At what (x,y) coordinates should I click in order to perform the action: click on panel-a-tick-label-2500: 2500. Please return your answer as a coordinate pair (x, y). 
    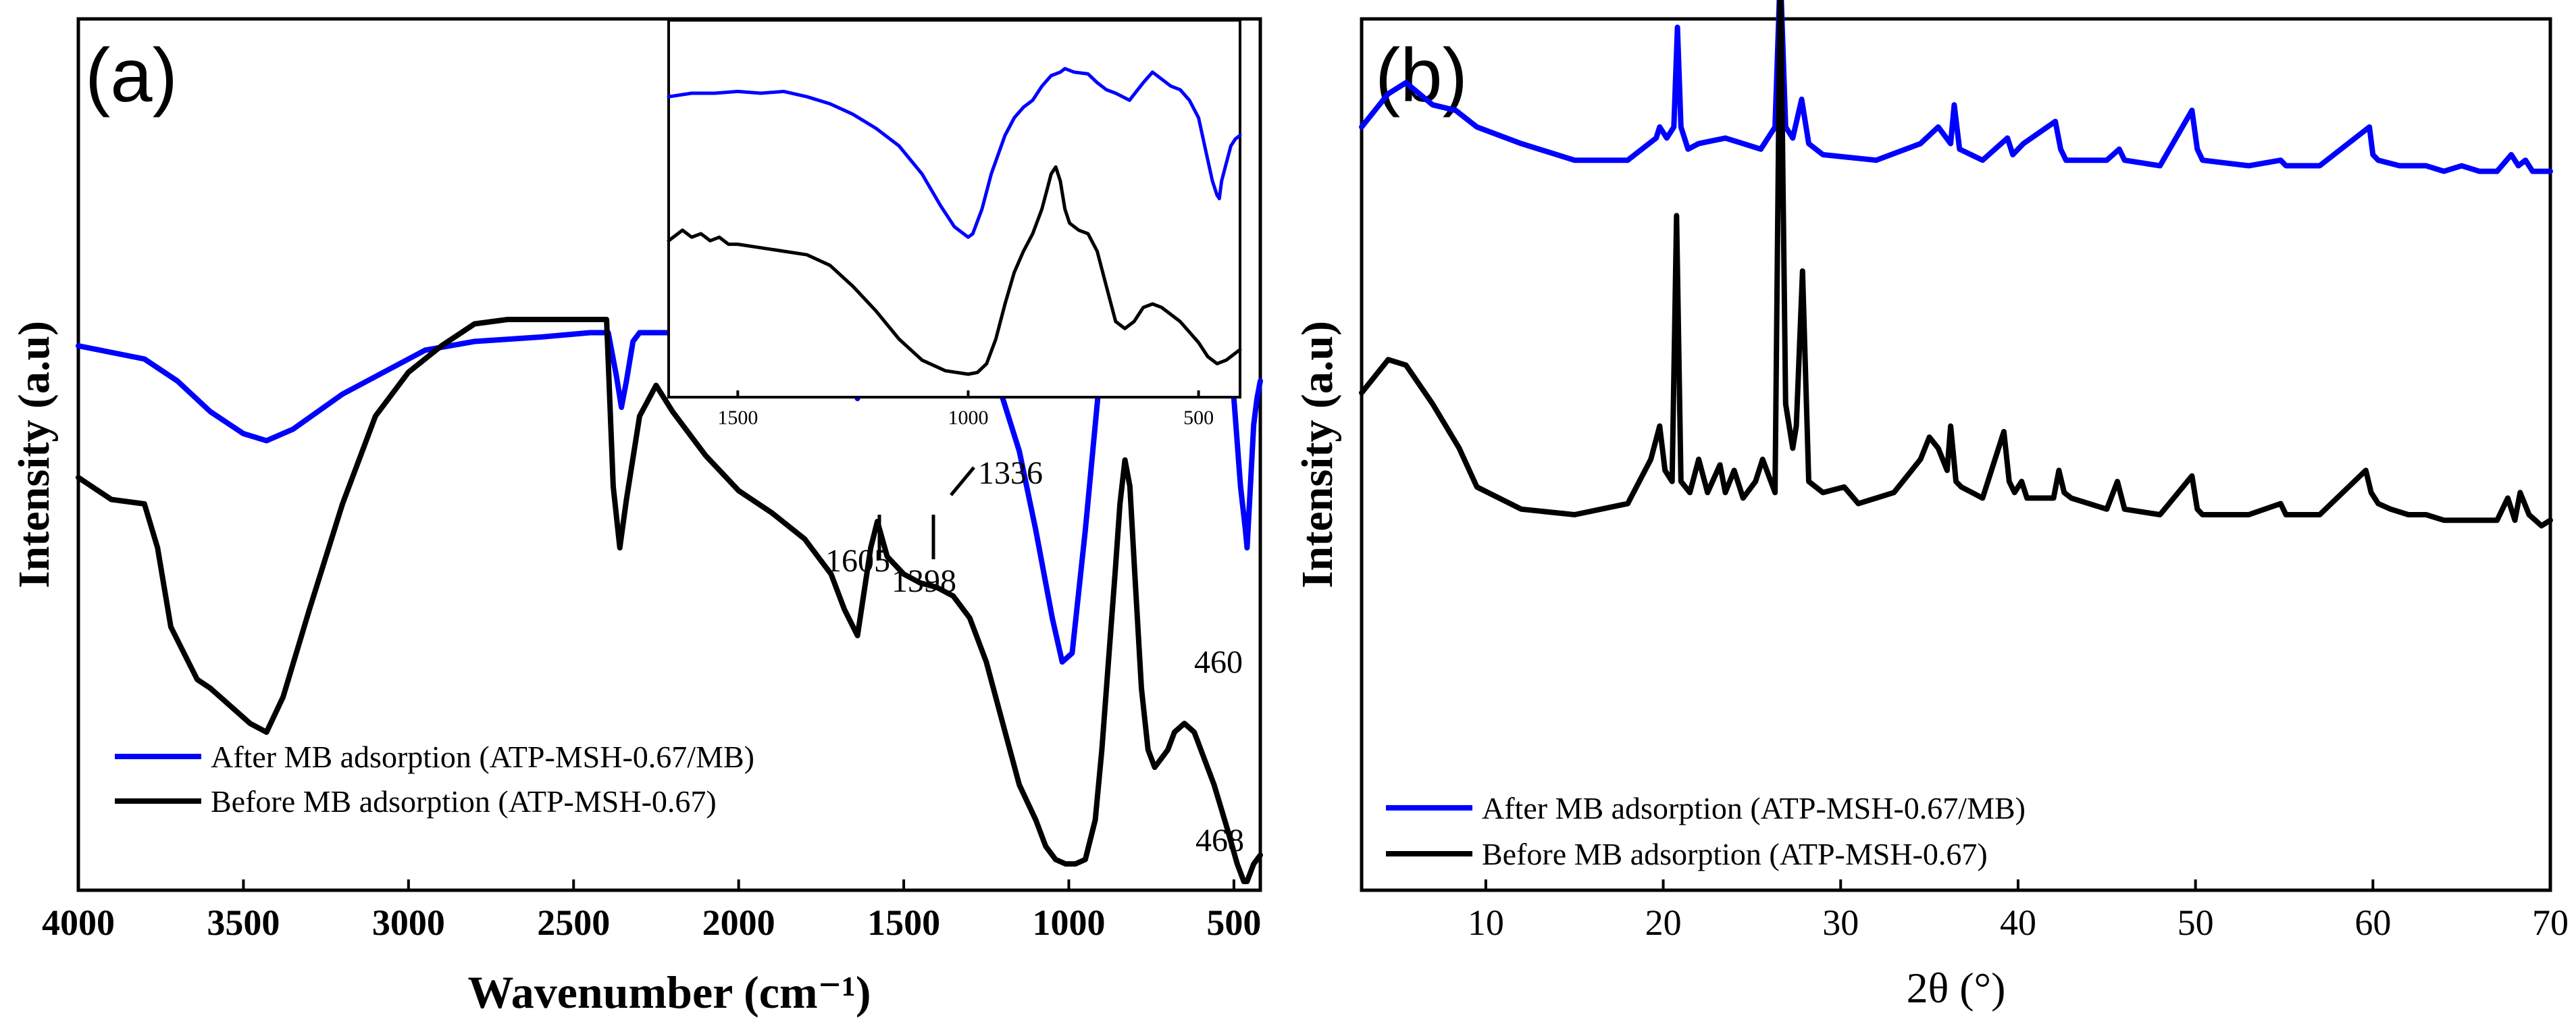
    Looking at the image, I should click on (573, 922).